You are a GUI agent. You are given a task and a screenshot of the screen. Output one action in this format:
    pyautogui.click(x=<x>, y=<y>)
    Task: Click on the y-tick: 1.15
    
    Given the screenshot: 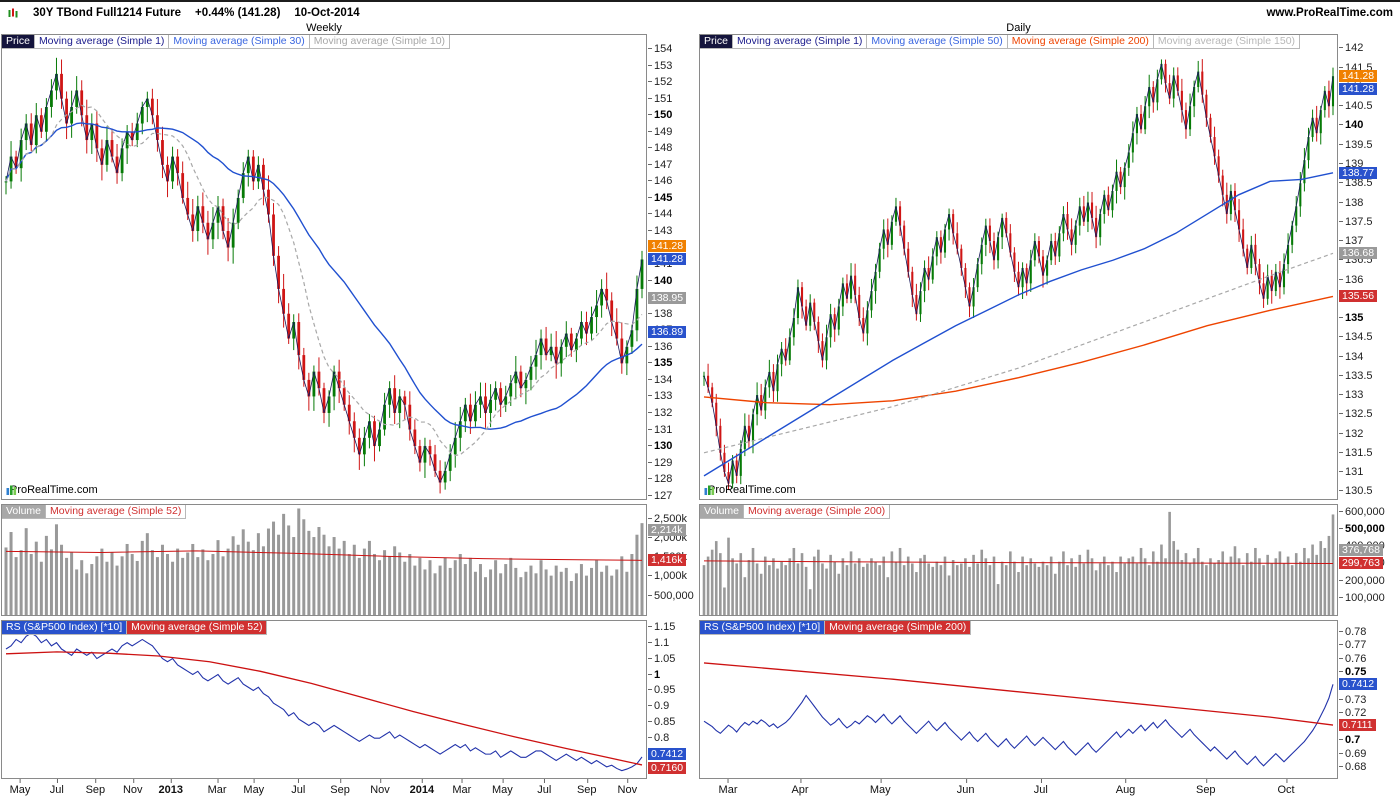 What is the action you would take?
    pyautogui.click(x=661, y=626)
    